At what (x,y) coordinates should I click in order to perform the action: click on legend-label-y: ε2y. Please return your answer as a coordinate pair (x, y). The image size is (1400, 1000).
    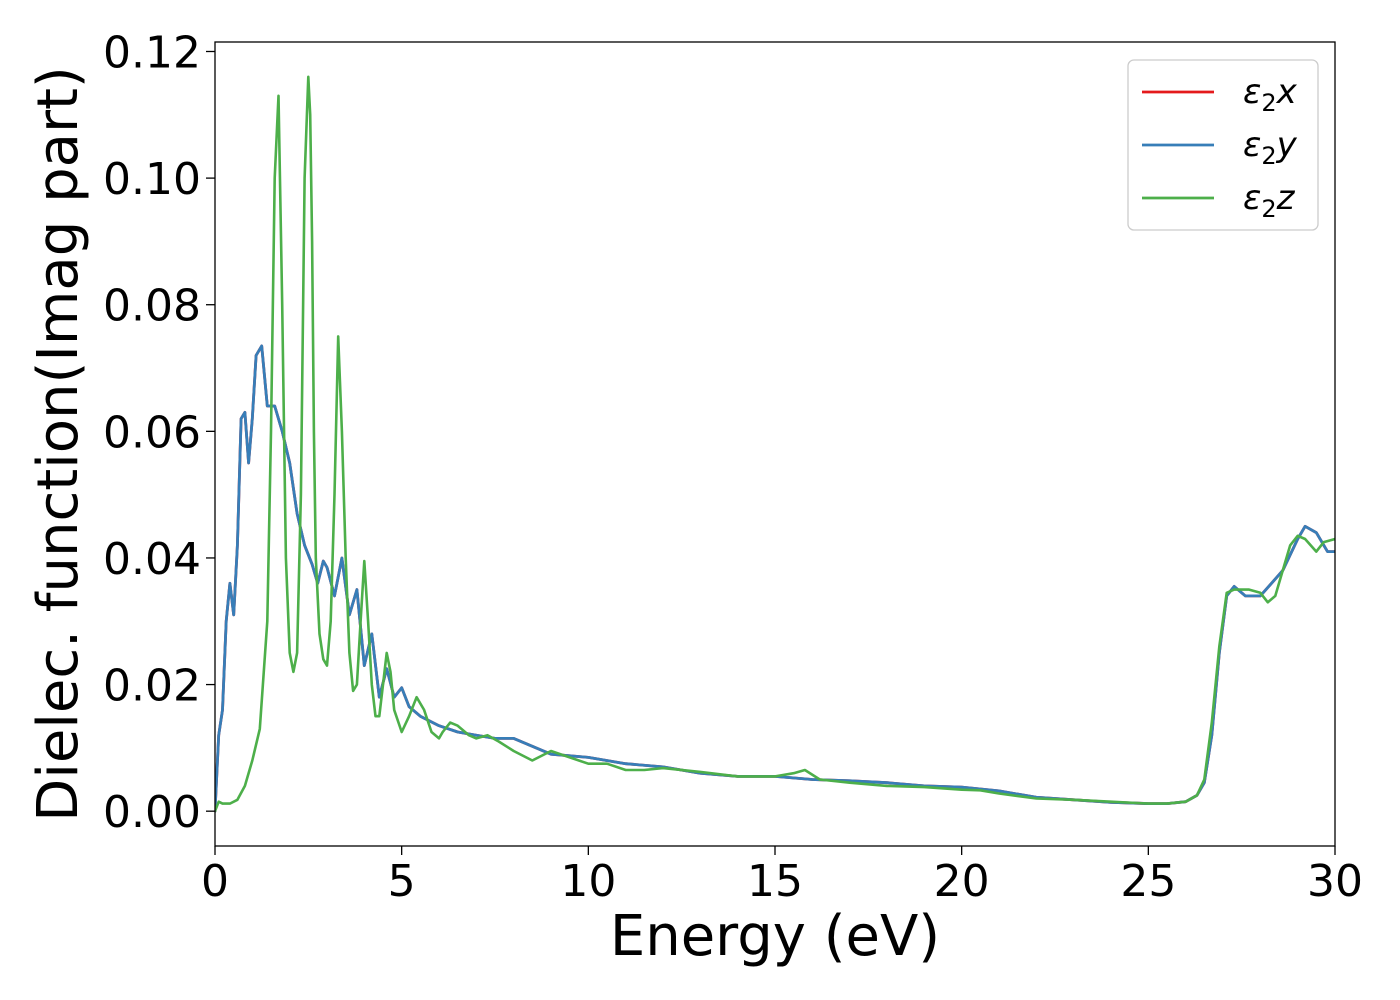
    Looking at the image, I should click on (1270, 147).